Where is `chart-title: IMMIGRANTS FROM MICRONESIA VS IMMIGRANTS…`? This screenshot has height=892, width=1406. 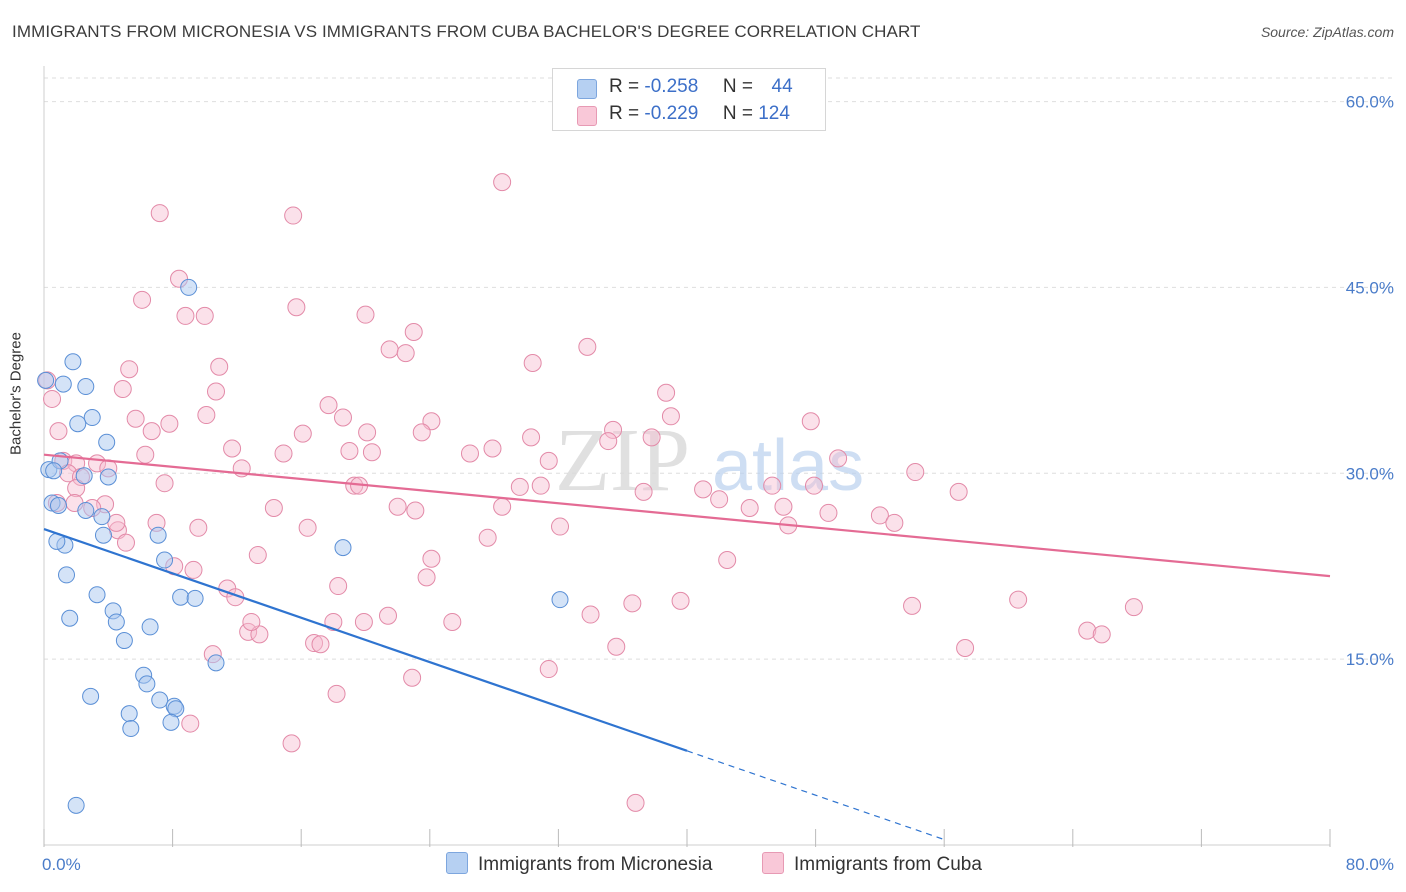
chart-title: IMMIGRANTS FROM MICRONESIA VS IMMIGRANTS… is located at coordinates (466, 31).